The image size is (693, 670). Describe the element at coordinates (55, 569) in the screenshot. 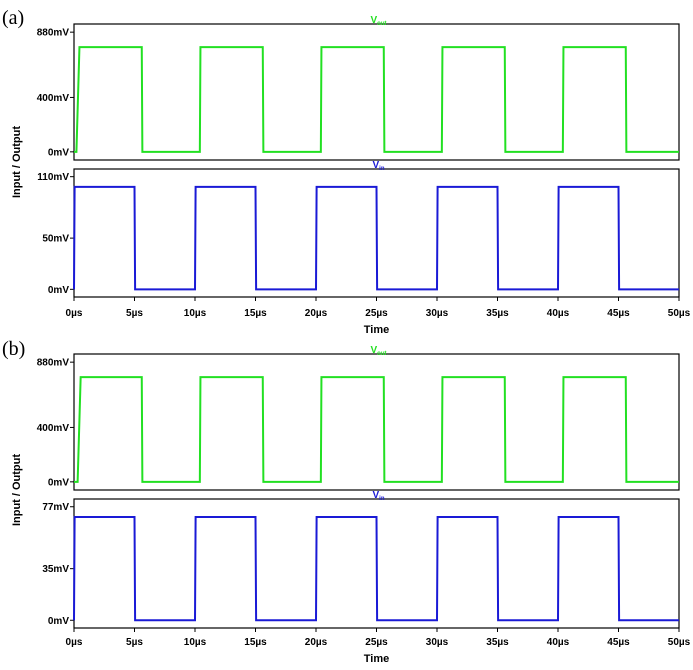

I see `y-tick-label: 35mV` at that location.